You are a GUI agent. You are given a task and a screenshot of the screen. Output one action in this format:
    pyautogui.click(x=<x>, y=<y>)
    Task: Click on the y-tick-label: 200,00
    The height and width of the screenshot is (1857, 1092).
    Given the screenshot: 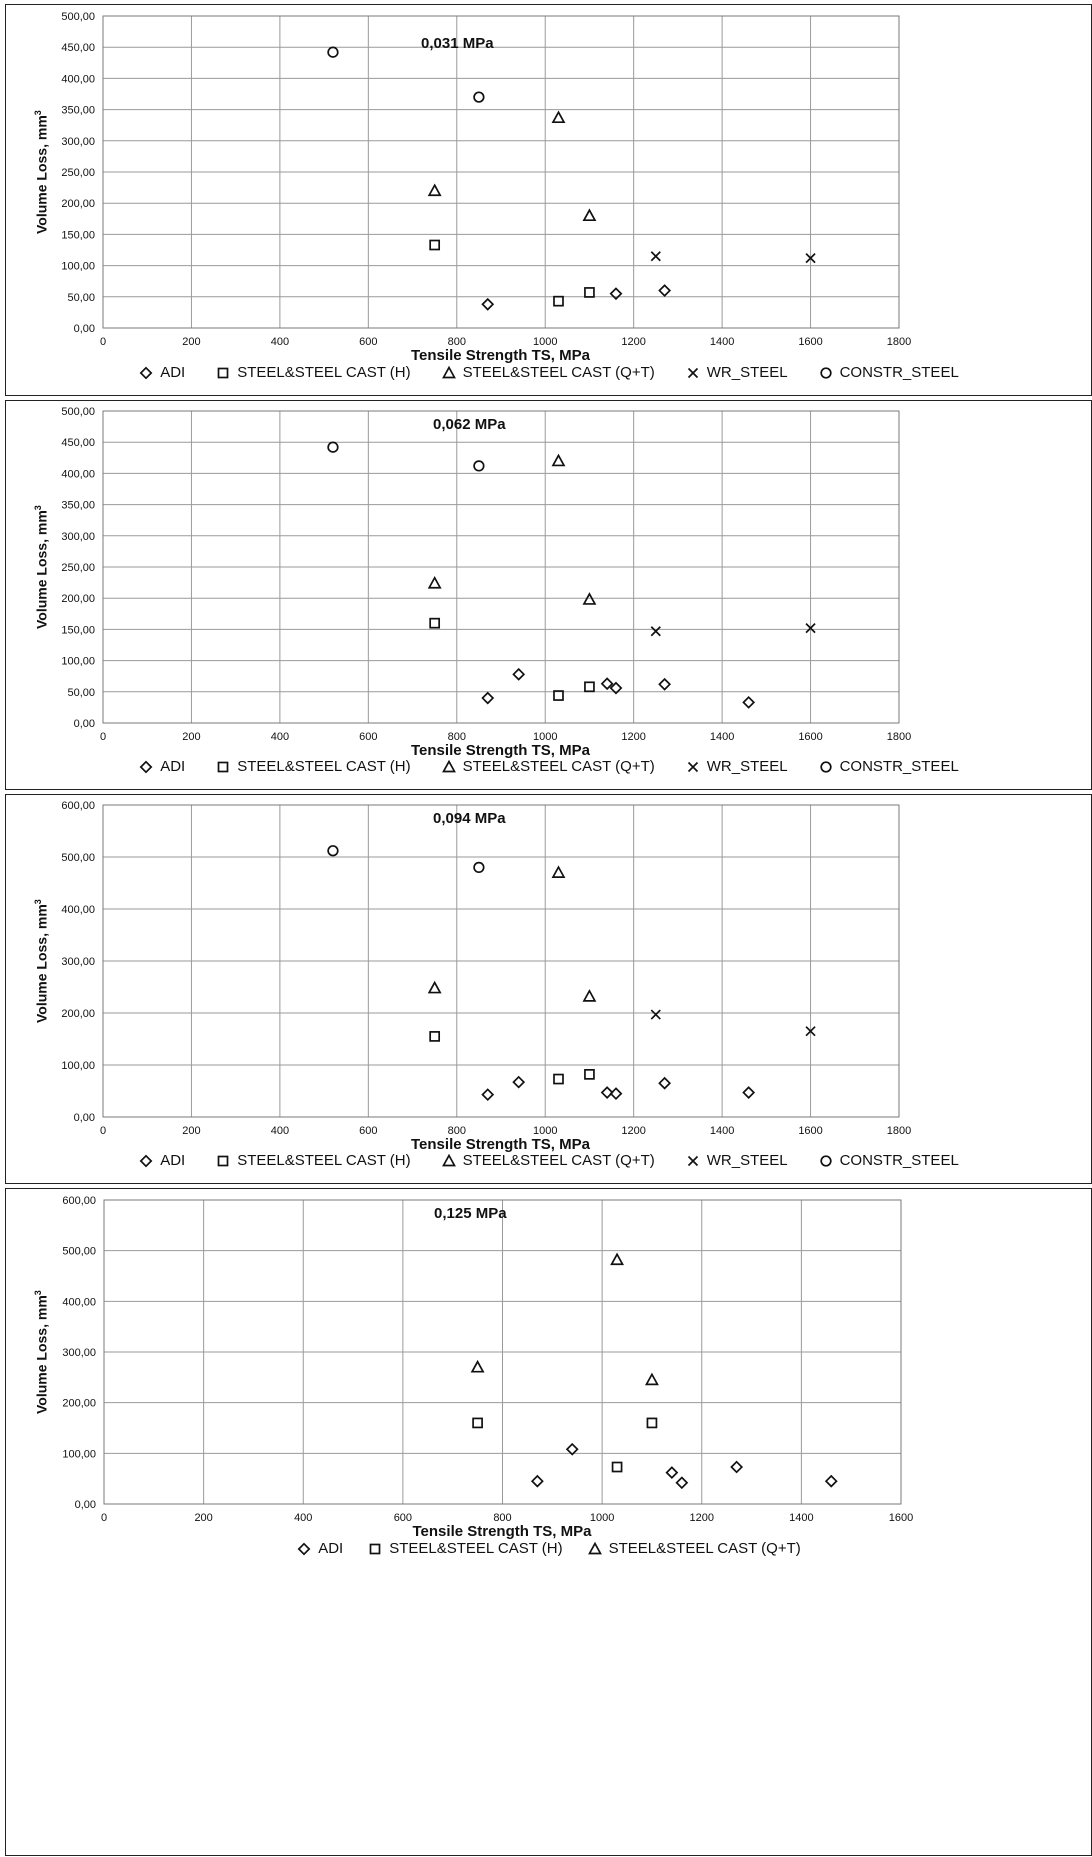 What is the action you would take?
    pyautogui.click(x=79, y=1404)
    